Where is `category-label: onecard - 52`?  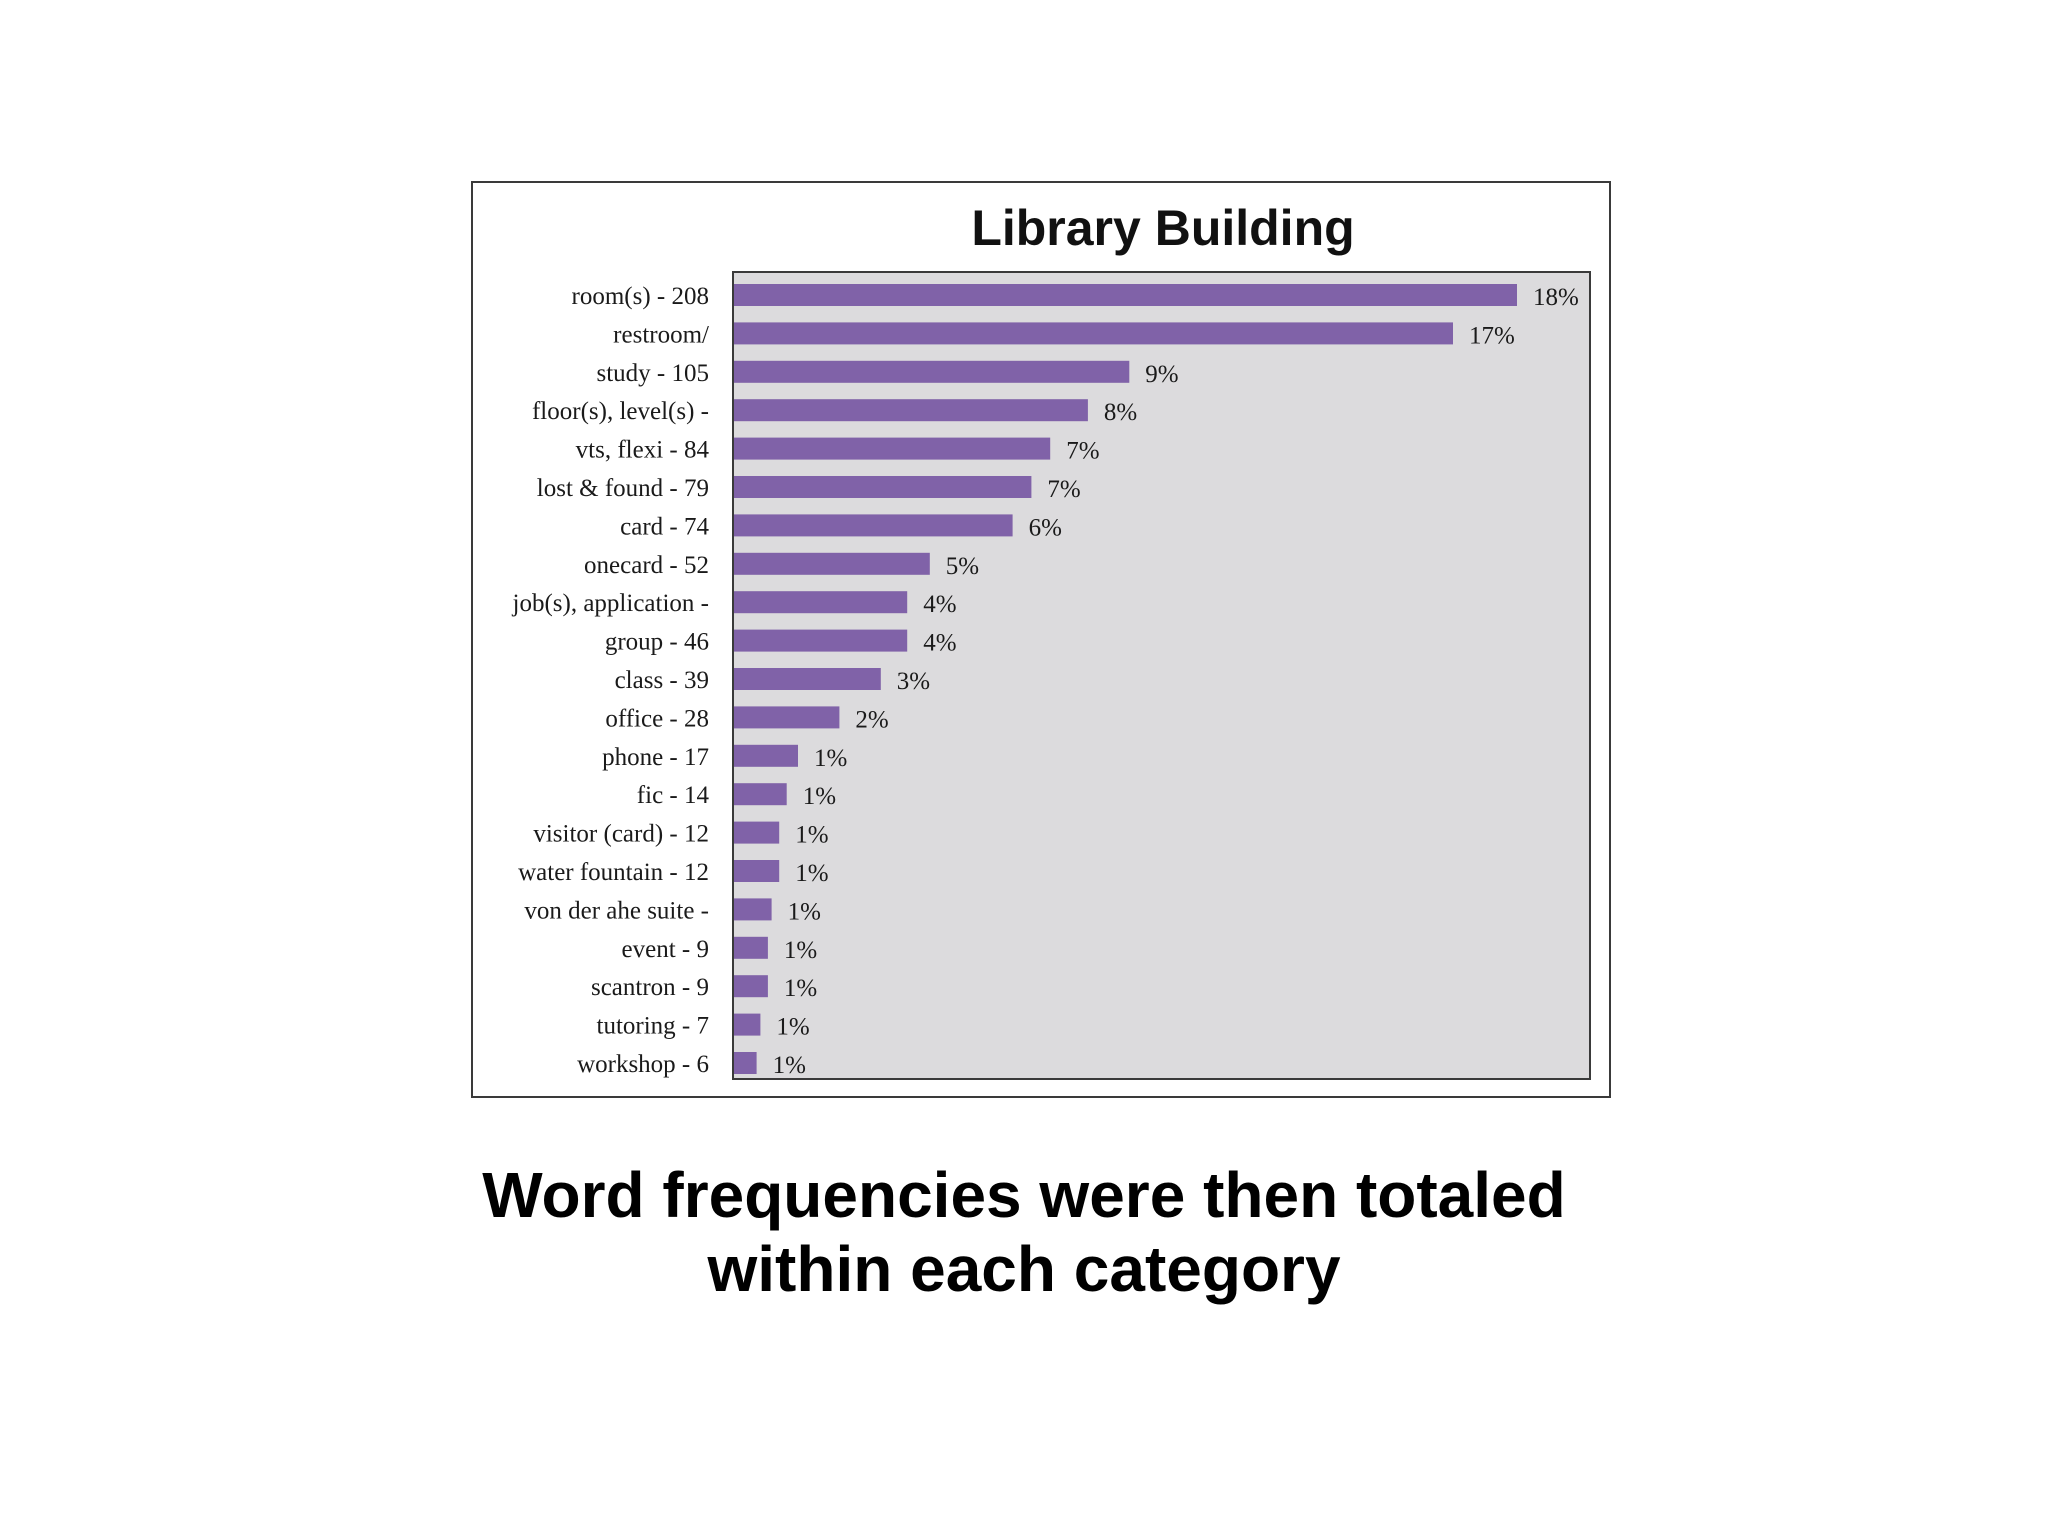 category-label: onecard - 52 is located at coordinates (646, 565).